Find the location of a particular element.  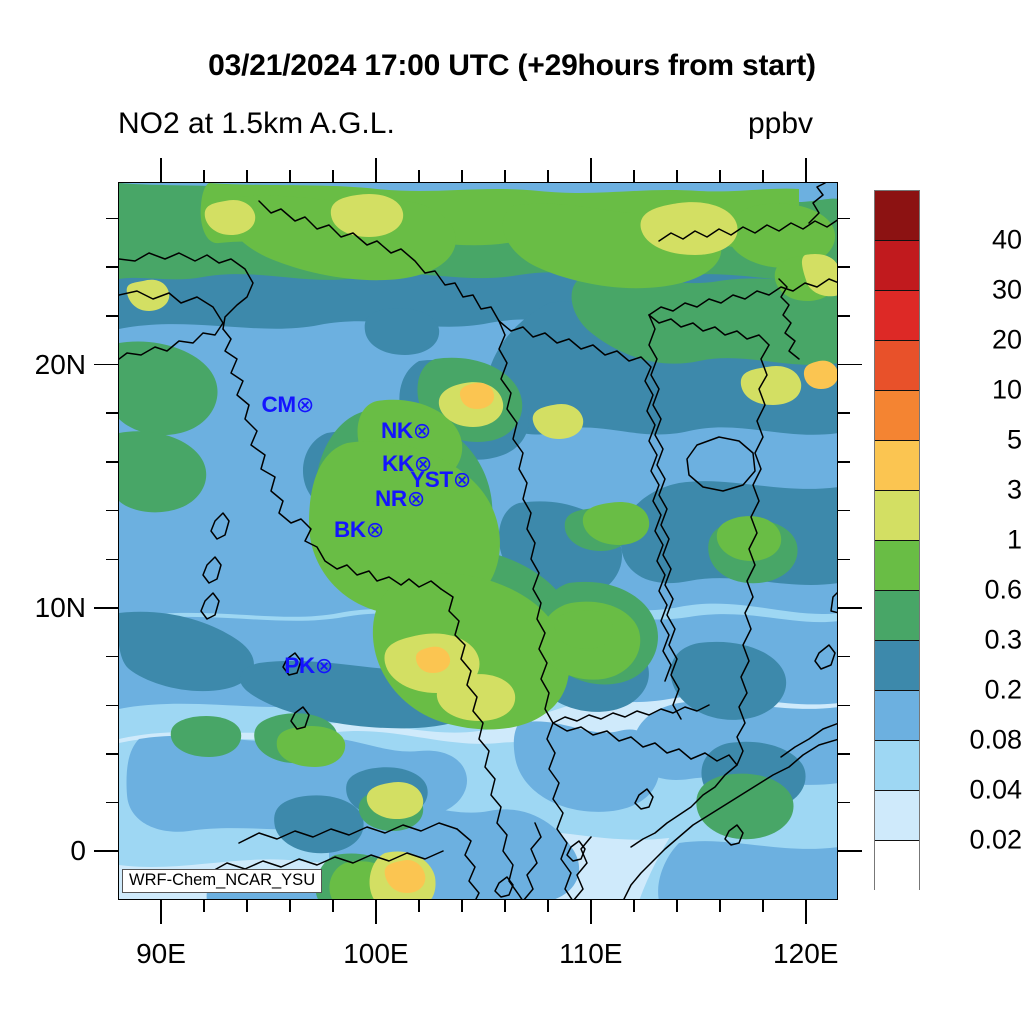

colorbar-tick-label: 0.2 is located at coordinates (1003, 689).